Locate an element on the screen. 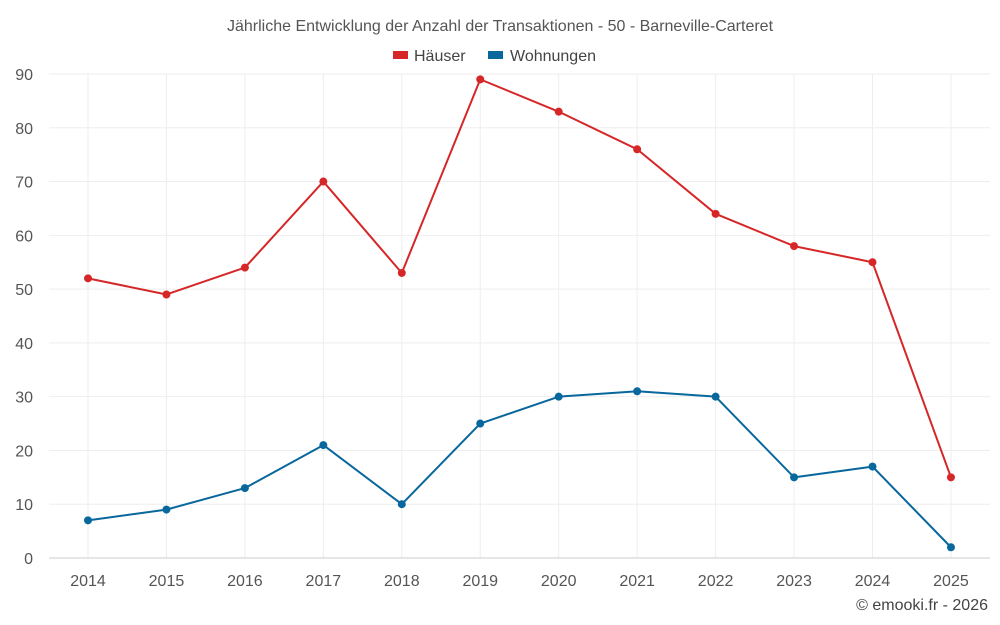 This screenshot has width=1000, height=625. legend: Häuser Wohnungen is located at coordinates (494, 56).